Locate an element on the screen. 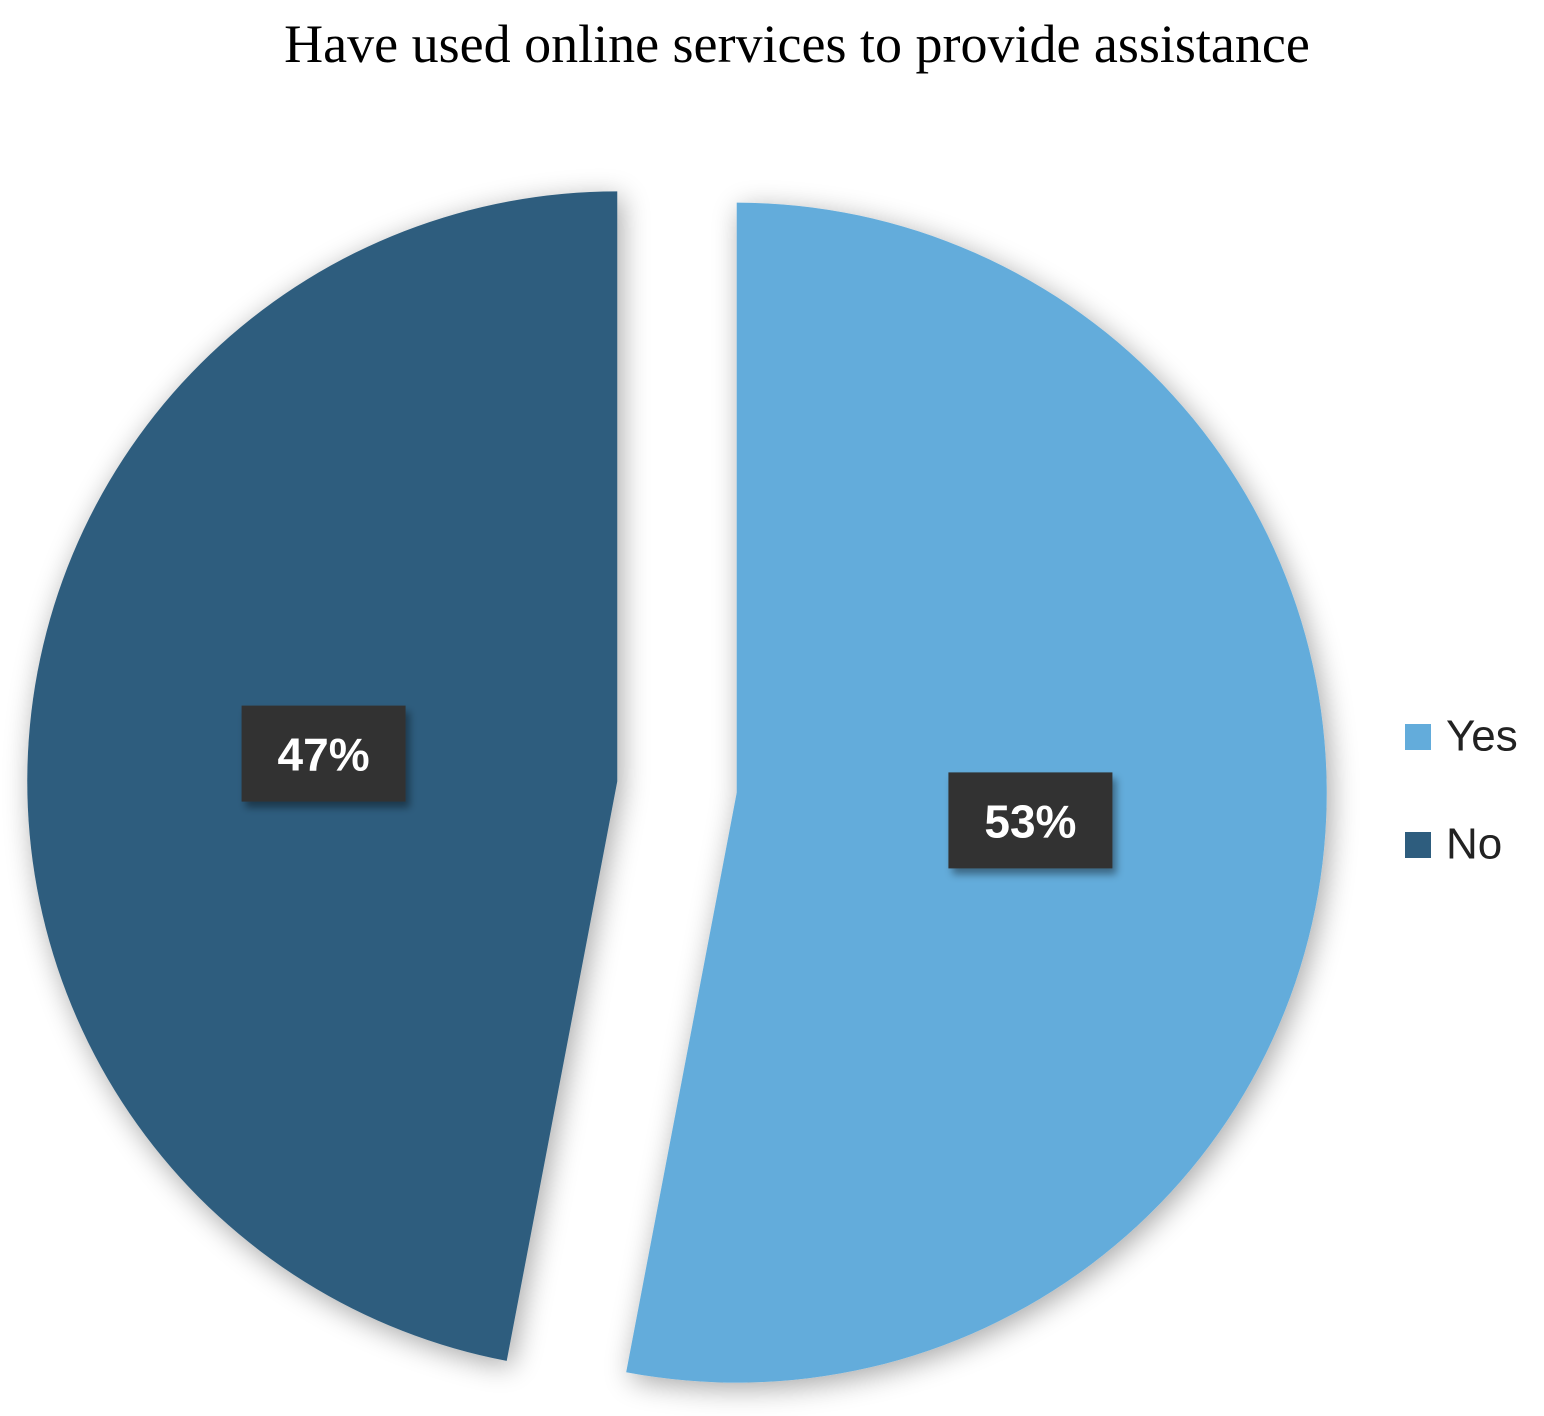 The image size is (1544, 1416). legend-label: Yes is located at coordinates (1482, 736).